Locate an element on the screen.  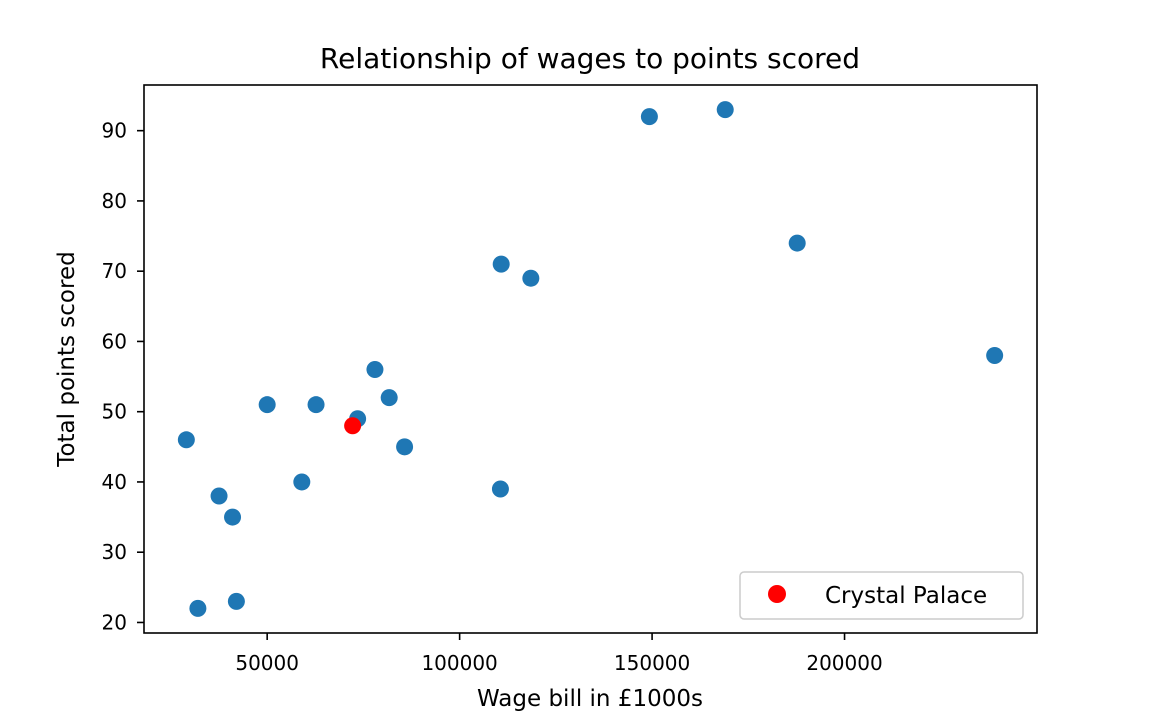
y-tick-label: 20 is located at coordinates (114, 622).